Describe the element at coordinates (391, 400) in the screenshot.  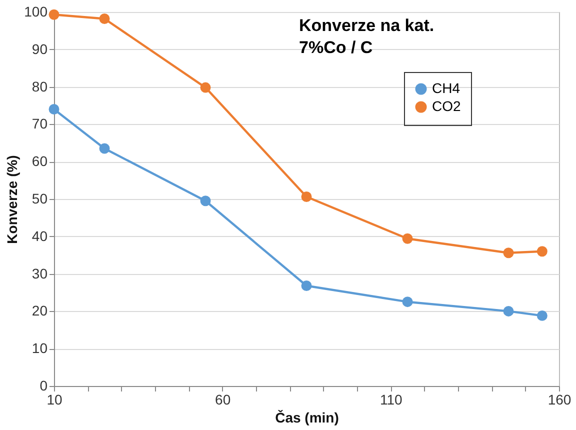
I see `x-tick-label: 110` at that location.